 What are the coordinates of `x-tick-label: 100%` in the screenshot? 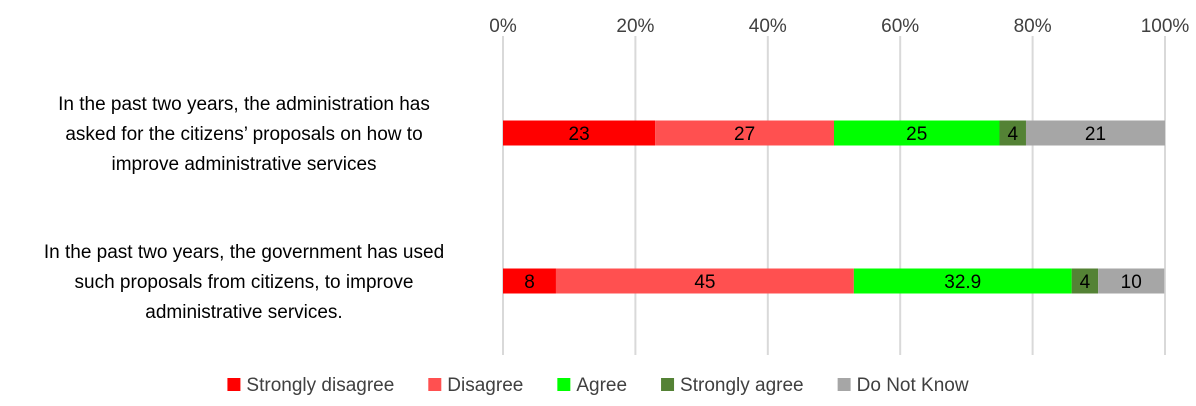 It's located at (1165, 26).